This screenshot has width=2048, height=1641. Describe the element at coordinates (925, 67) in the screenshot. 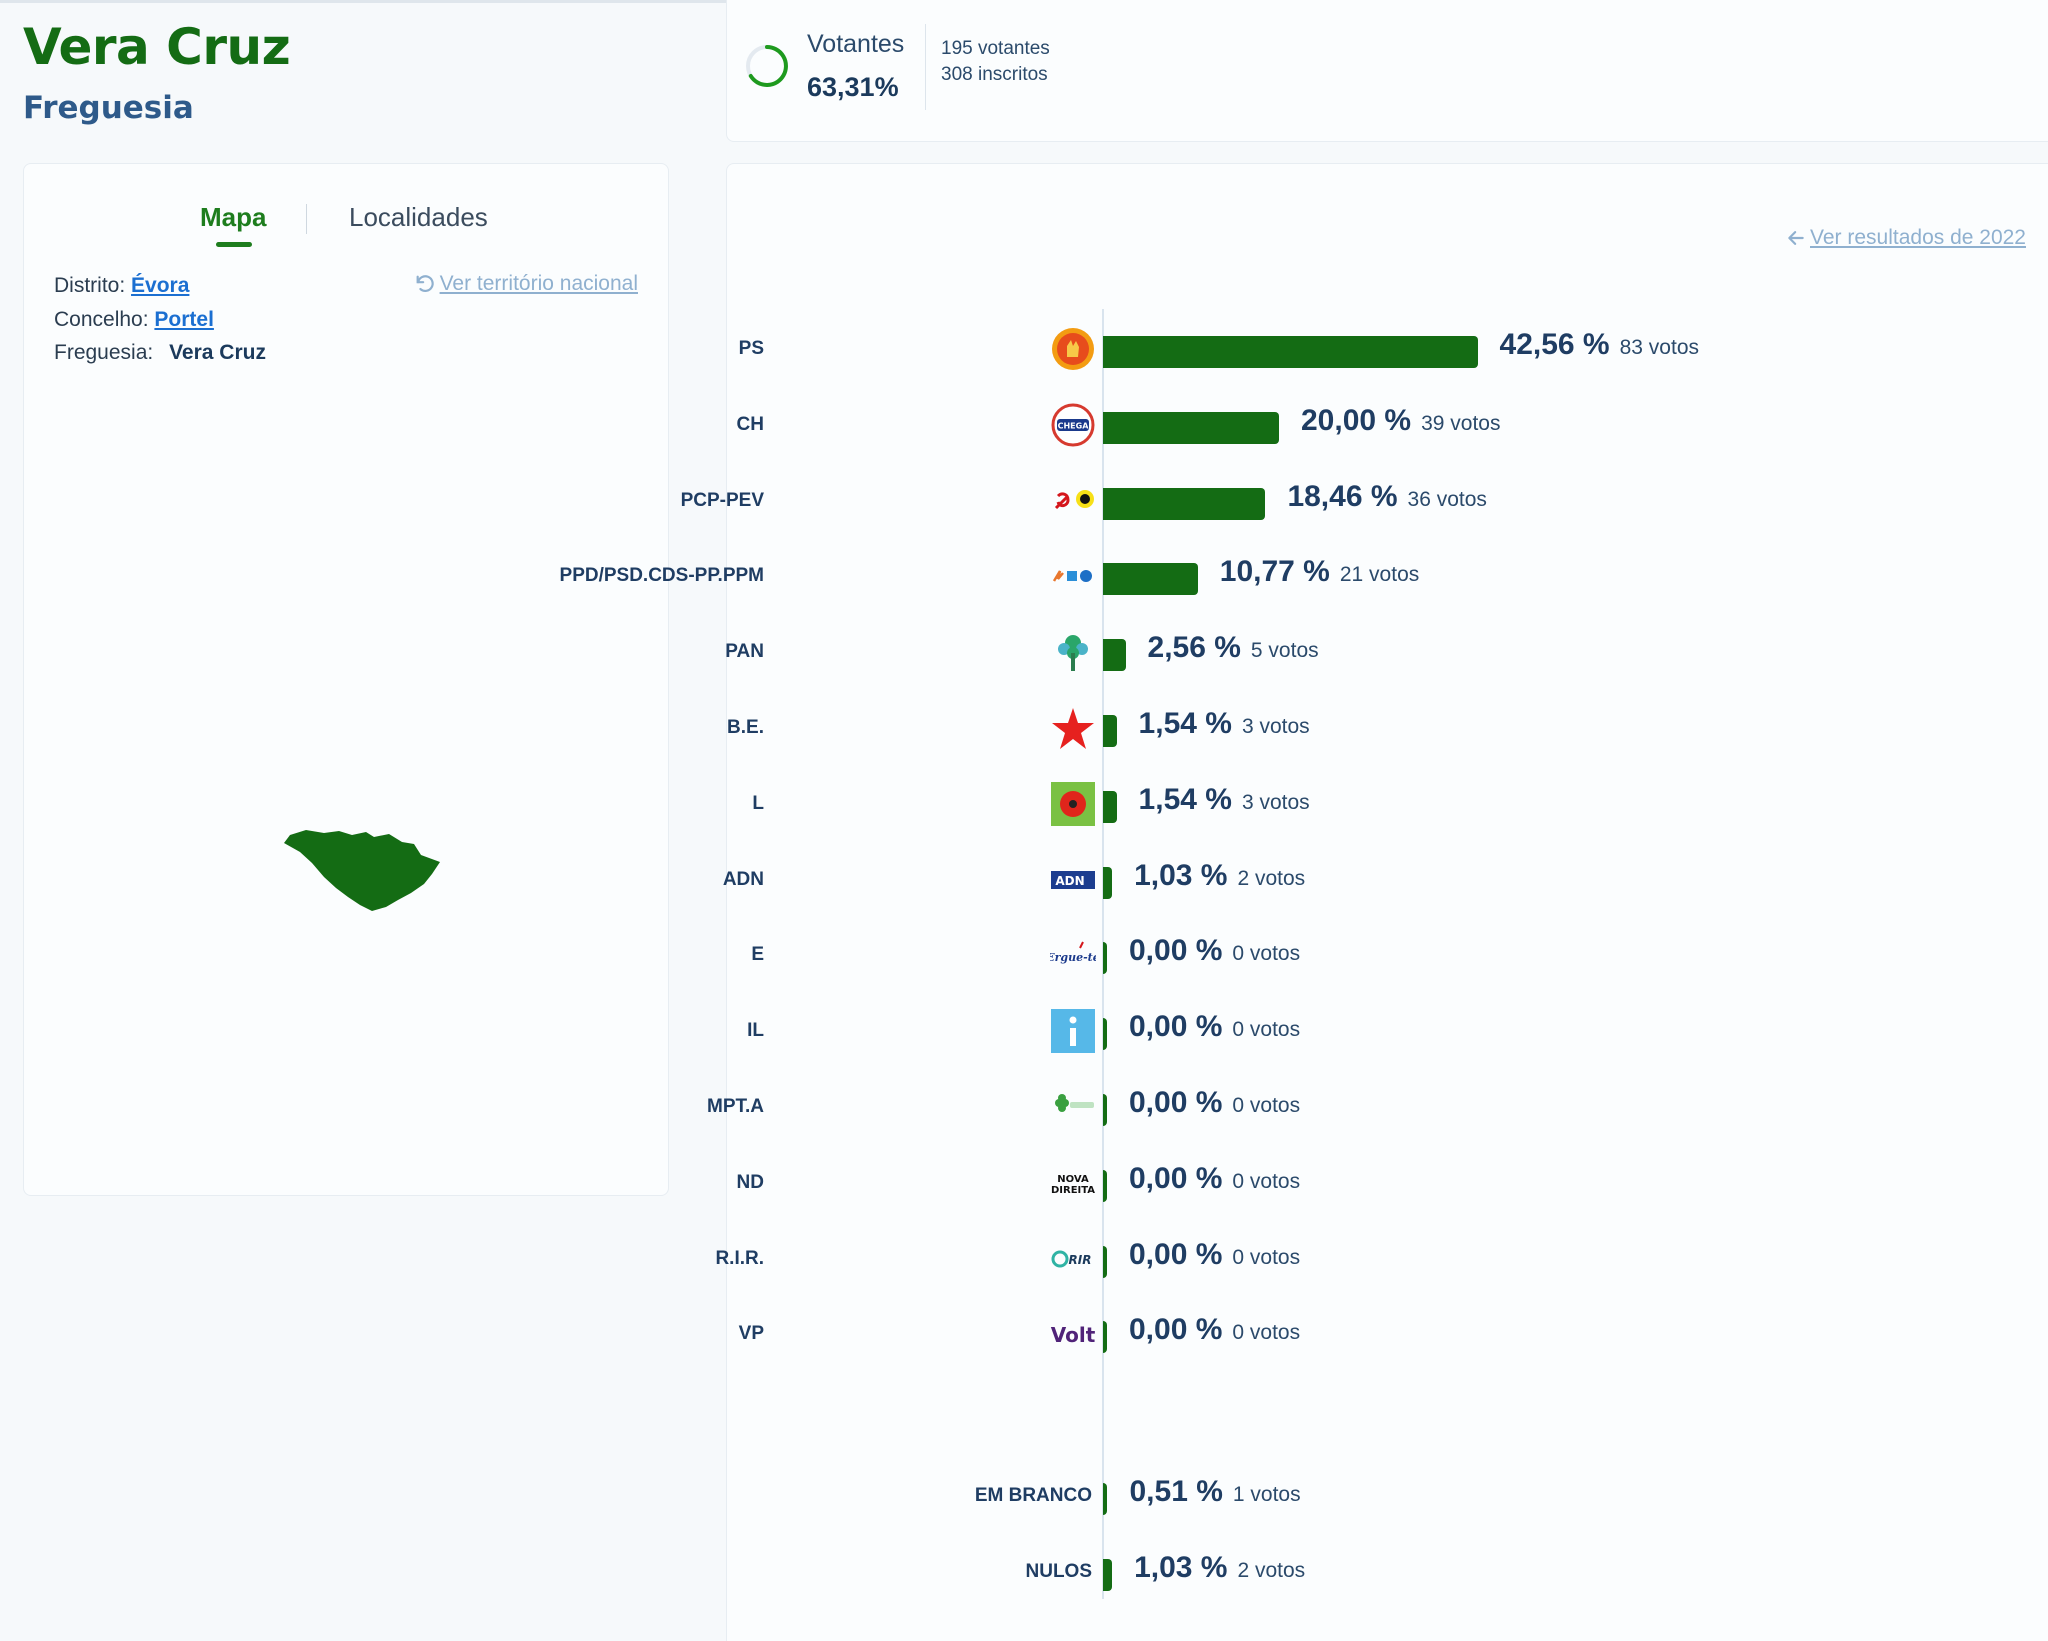

I see `turnout-divider` at that location.